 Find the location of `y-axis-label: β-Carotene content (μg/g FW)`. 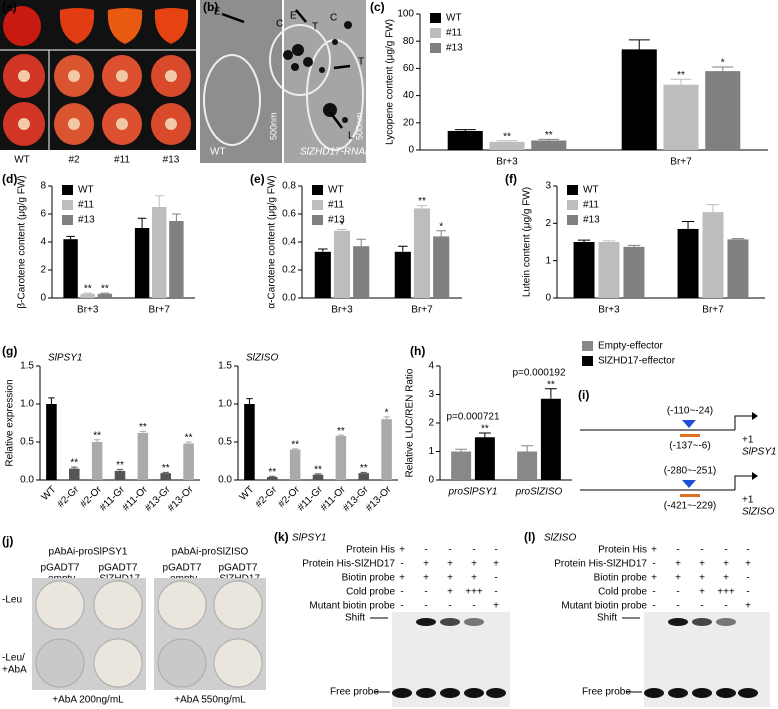

y-axis-label: β-Carotene content (μg/g FW) is located at coordinates (22, 241).